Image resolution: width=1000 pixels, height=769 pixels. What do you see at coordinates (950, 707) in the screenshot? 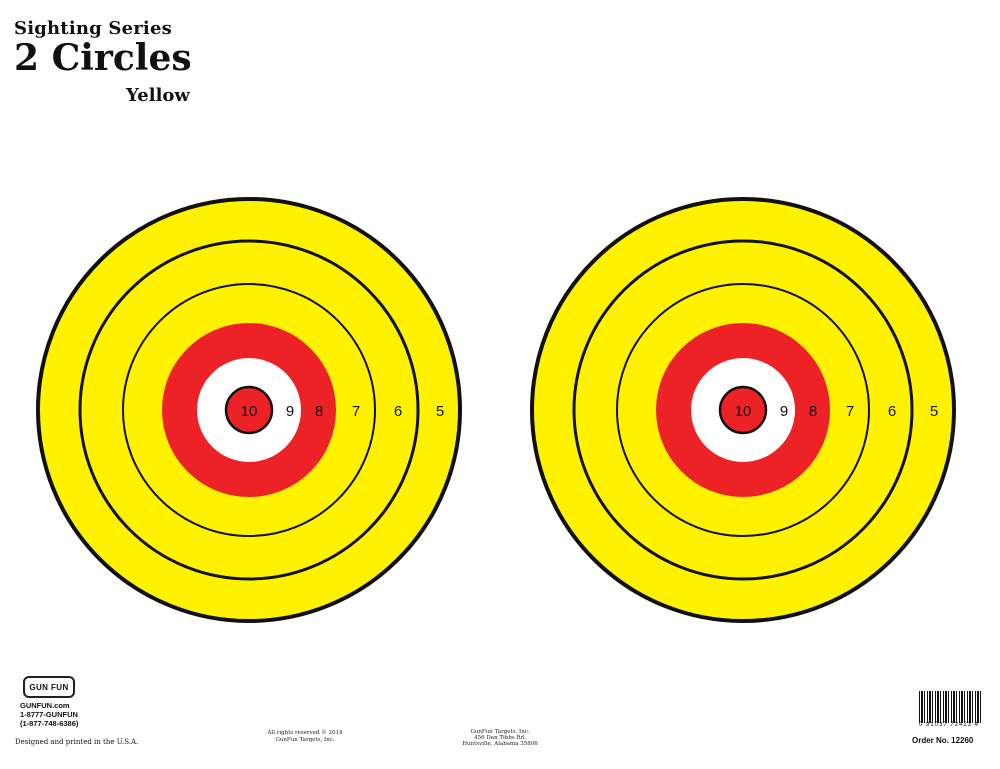
I see `barcode-bars` at bounding box center [950, 707].